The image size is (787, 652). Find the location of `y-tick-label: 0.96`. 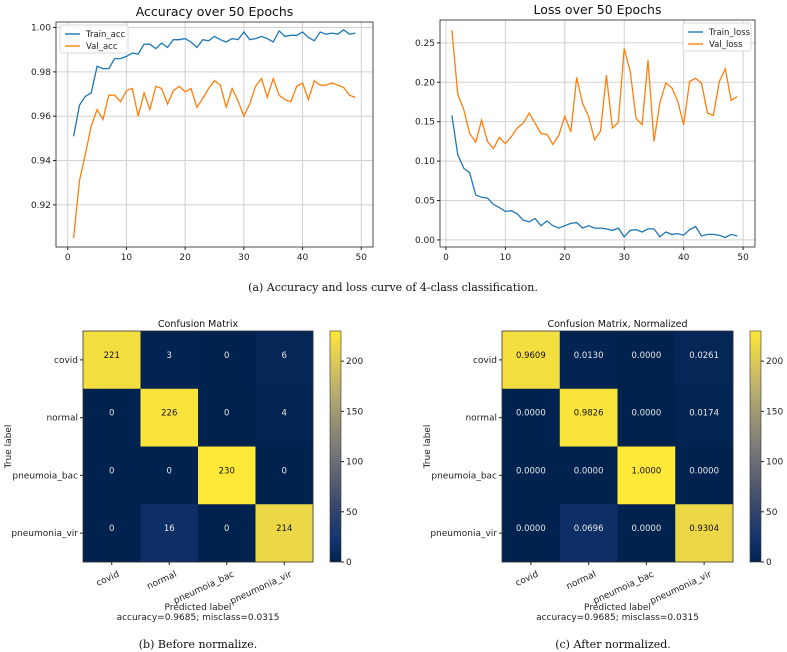

y-tick-label: 0.96 is located at coordinates (41, 117).